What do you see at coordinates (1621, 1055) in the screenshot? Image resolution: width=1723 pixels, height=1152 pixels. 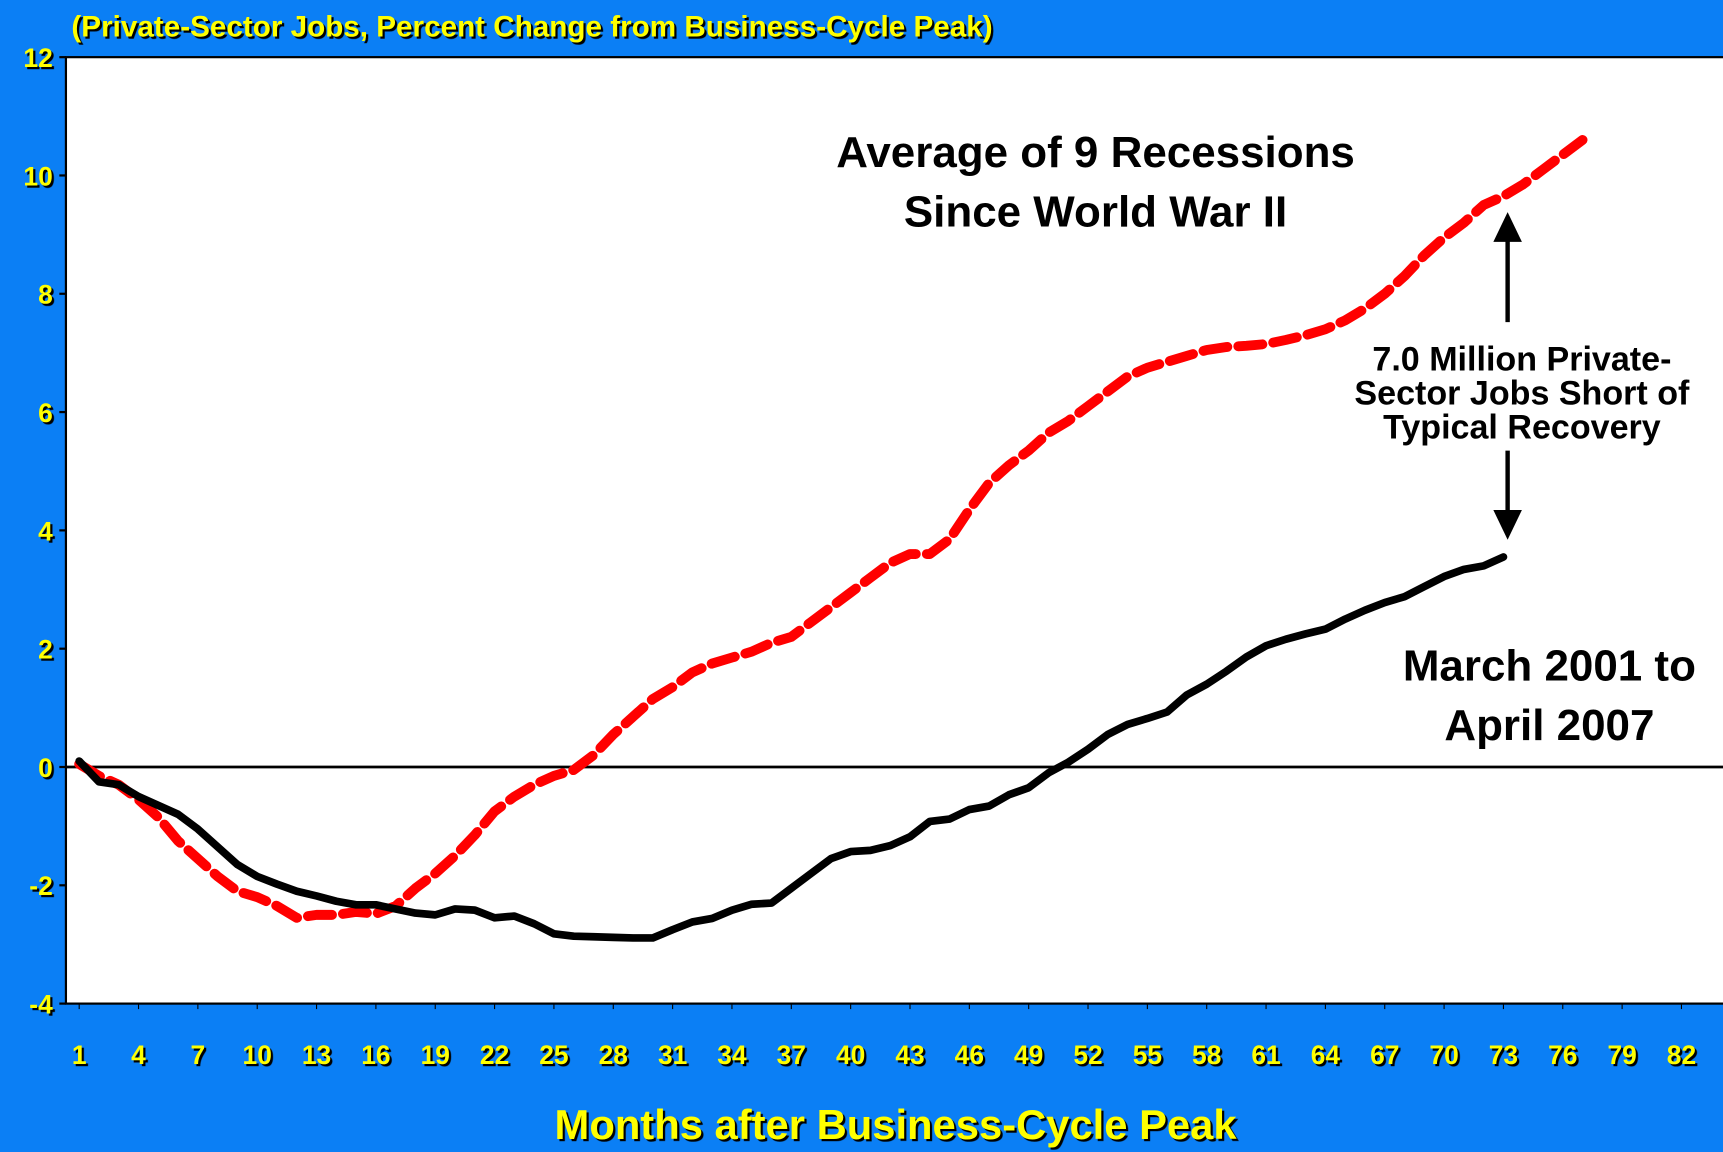 I see `x-tick-label: 79` at bounding box center [1621, 1055].